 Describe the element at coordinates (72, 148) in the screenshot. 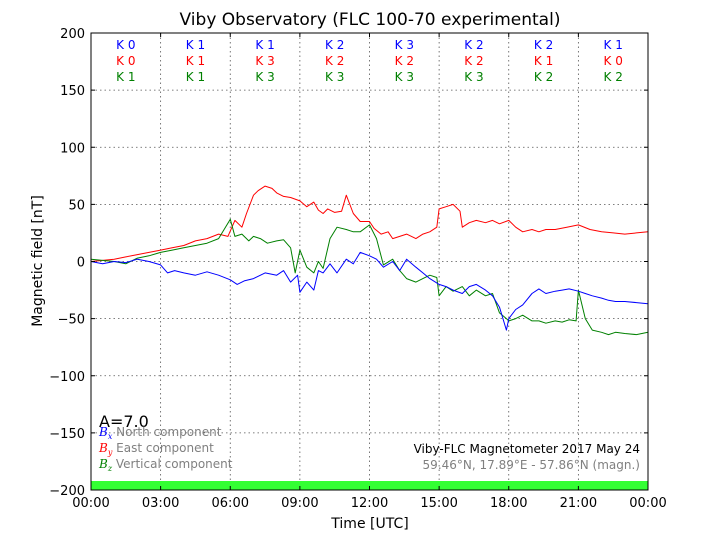

I see `y-tick-label: 100` at that location.